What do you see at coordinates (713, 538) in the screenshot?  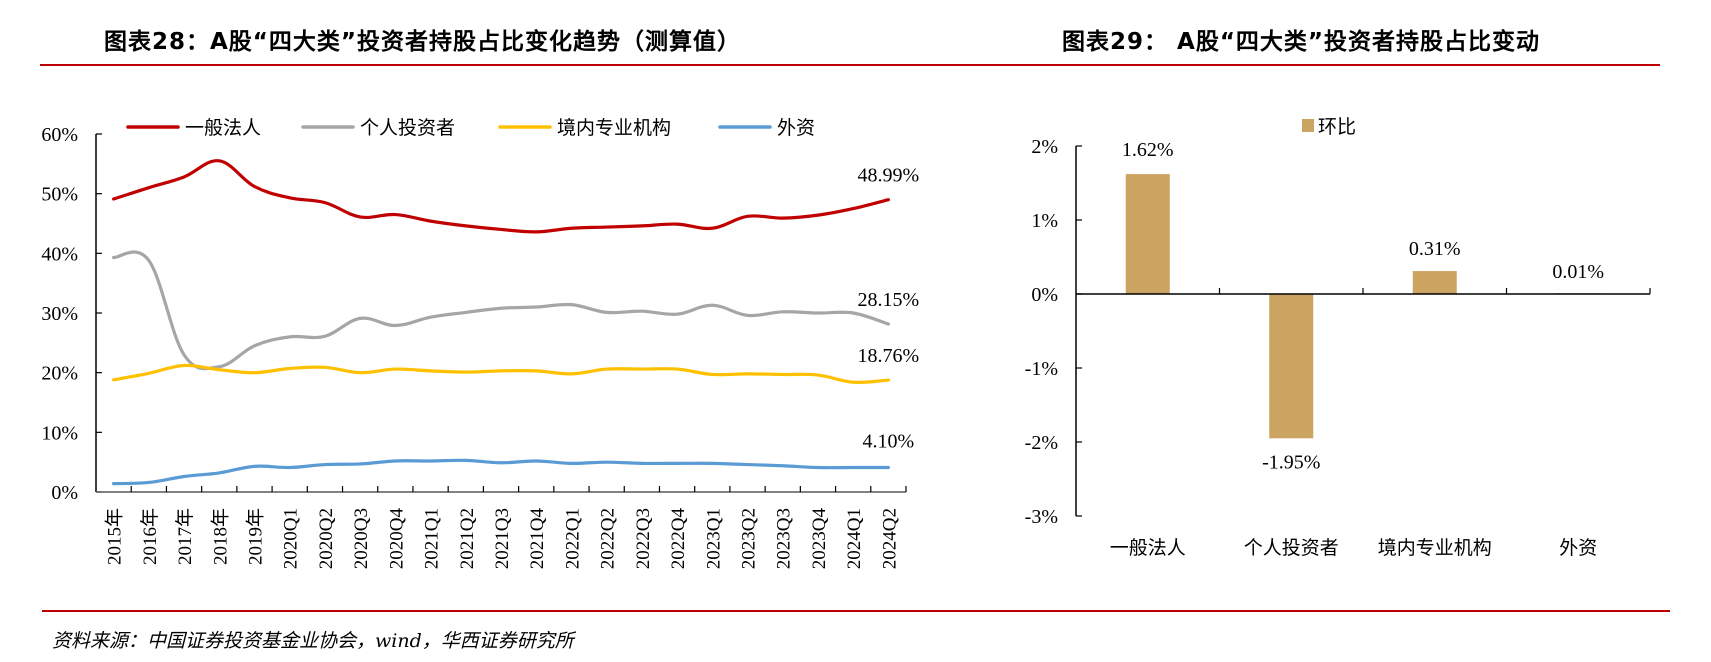 I see `x-tick-label: 2023Q1` at bounding box center [713, 538].